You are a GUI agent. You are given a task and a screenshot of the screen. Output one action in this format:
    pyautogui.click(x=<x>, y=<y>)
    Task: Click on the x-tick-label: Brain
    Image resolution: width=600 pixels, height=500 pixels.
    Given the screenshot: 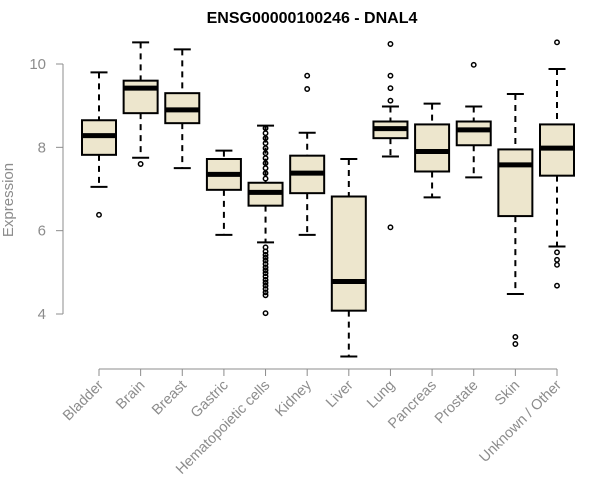 What is the action you would take?
    pyautogui.click(x=130, y=395)
    